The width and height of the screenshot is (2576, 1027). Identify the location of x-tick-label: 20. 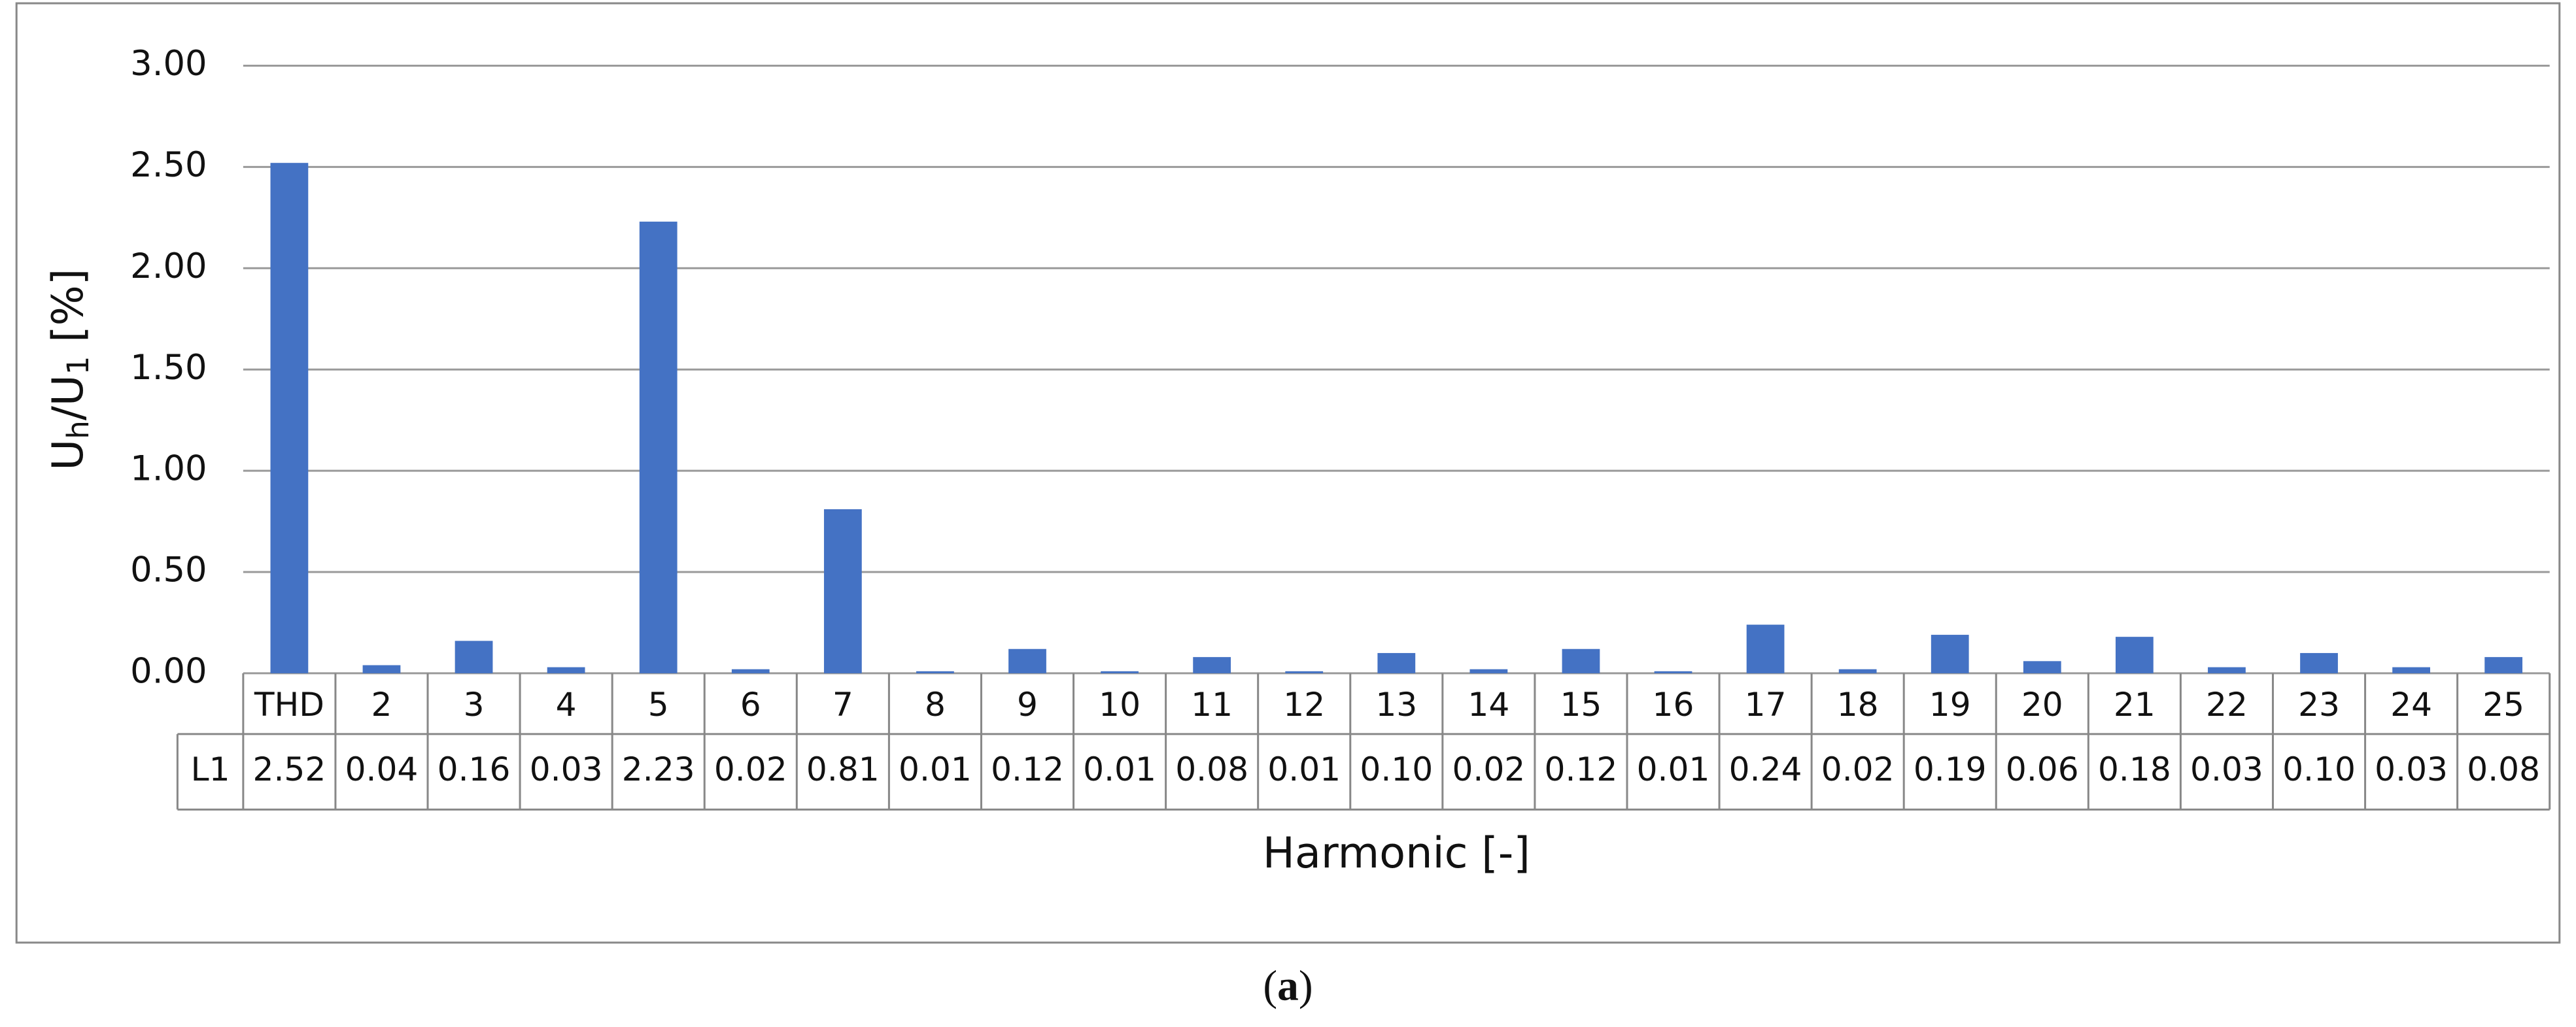
(2042, 704).